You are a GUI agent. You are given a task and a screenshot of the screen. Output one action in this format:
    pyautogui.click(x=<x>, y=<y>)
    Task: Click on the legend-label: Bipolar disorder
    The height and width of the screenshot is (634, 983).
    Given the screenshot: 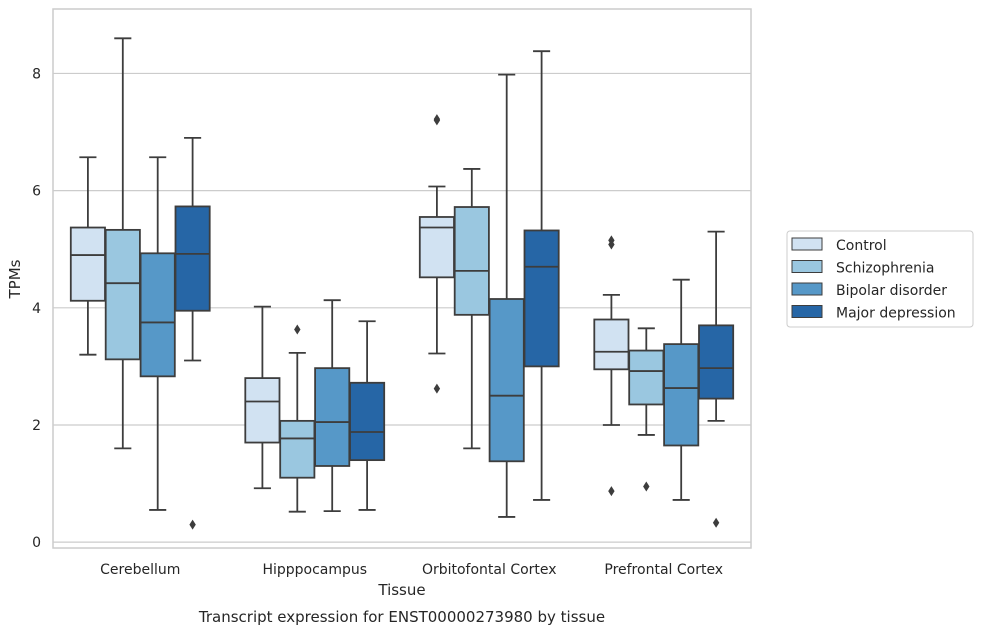 What is the action you would take?
    pyautogui.click(x=891, y=291)
    